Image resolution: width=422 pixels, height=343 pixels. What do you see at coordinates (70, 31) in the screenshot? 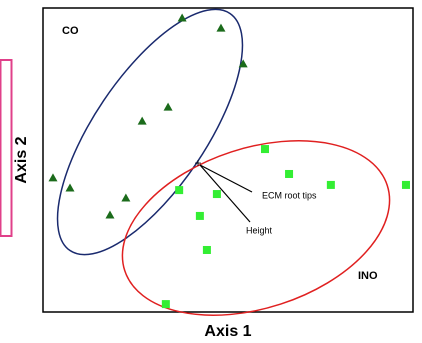
I see `group-label: CO` at bounding box center [70, 31].